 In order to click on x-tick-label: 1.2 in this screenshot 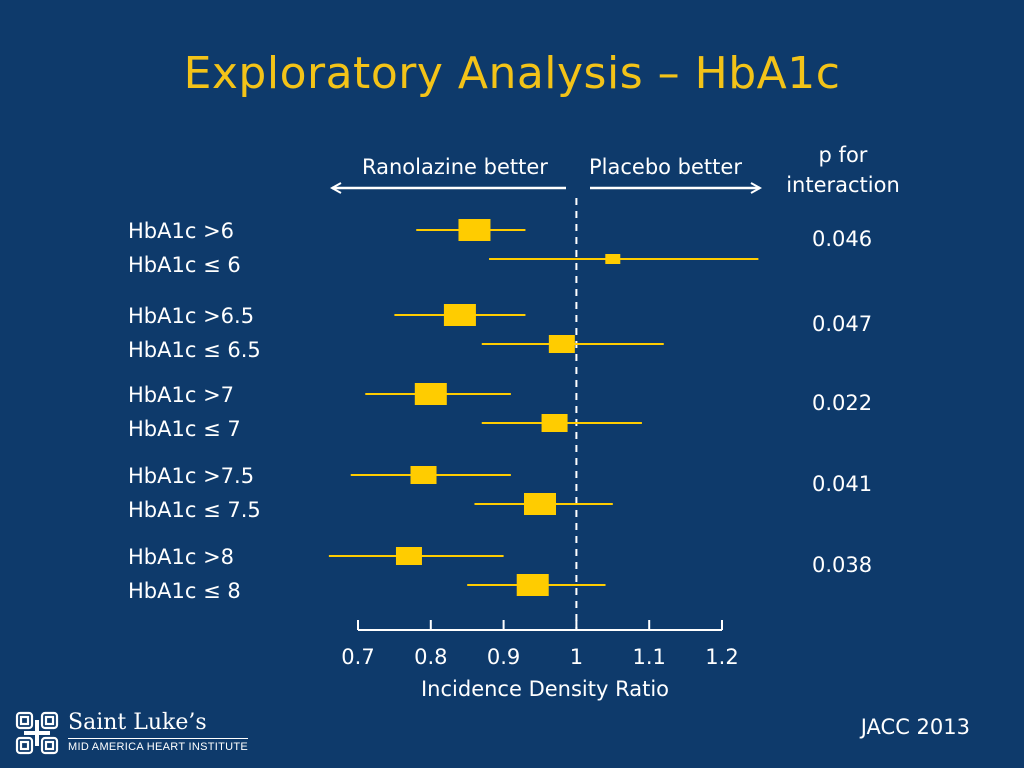, I will do `click(722, 657)`.